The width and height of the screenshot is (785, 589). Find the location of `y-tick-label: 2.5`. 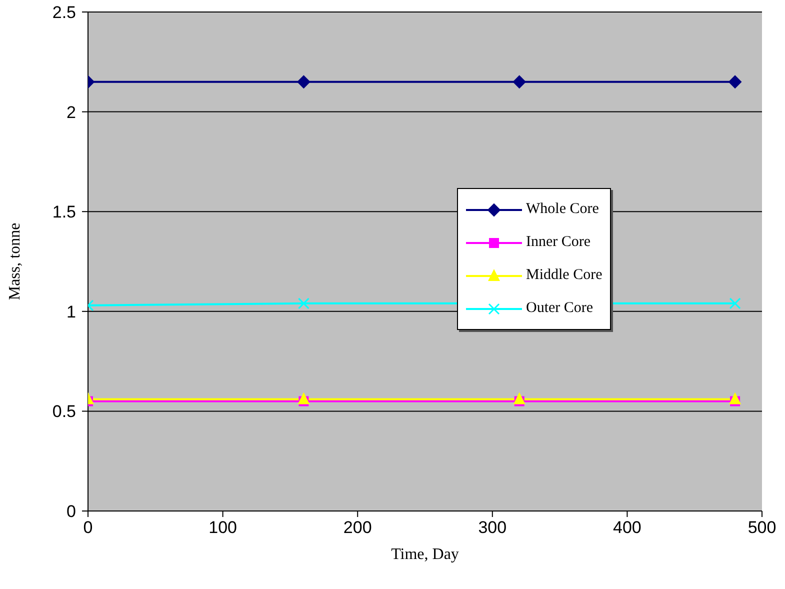

y-tick-label: 2.5 is located at coordinates (64, 12).